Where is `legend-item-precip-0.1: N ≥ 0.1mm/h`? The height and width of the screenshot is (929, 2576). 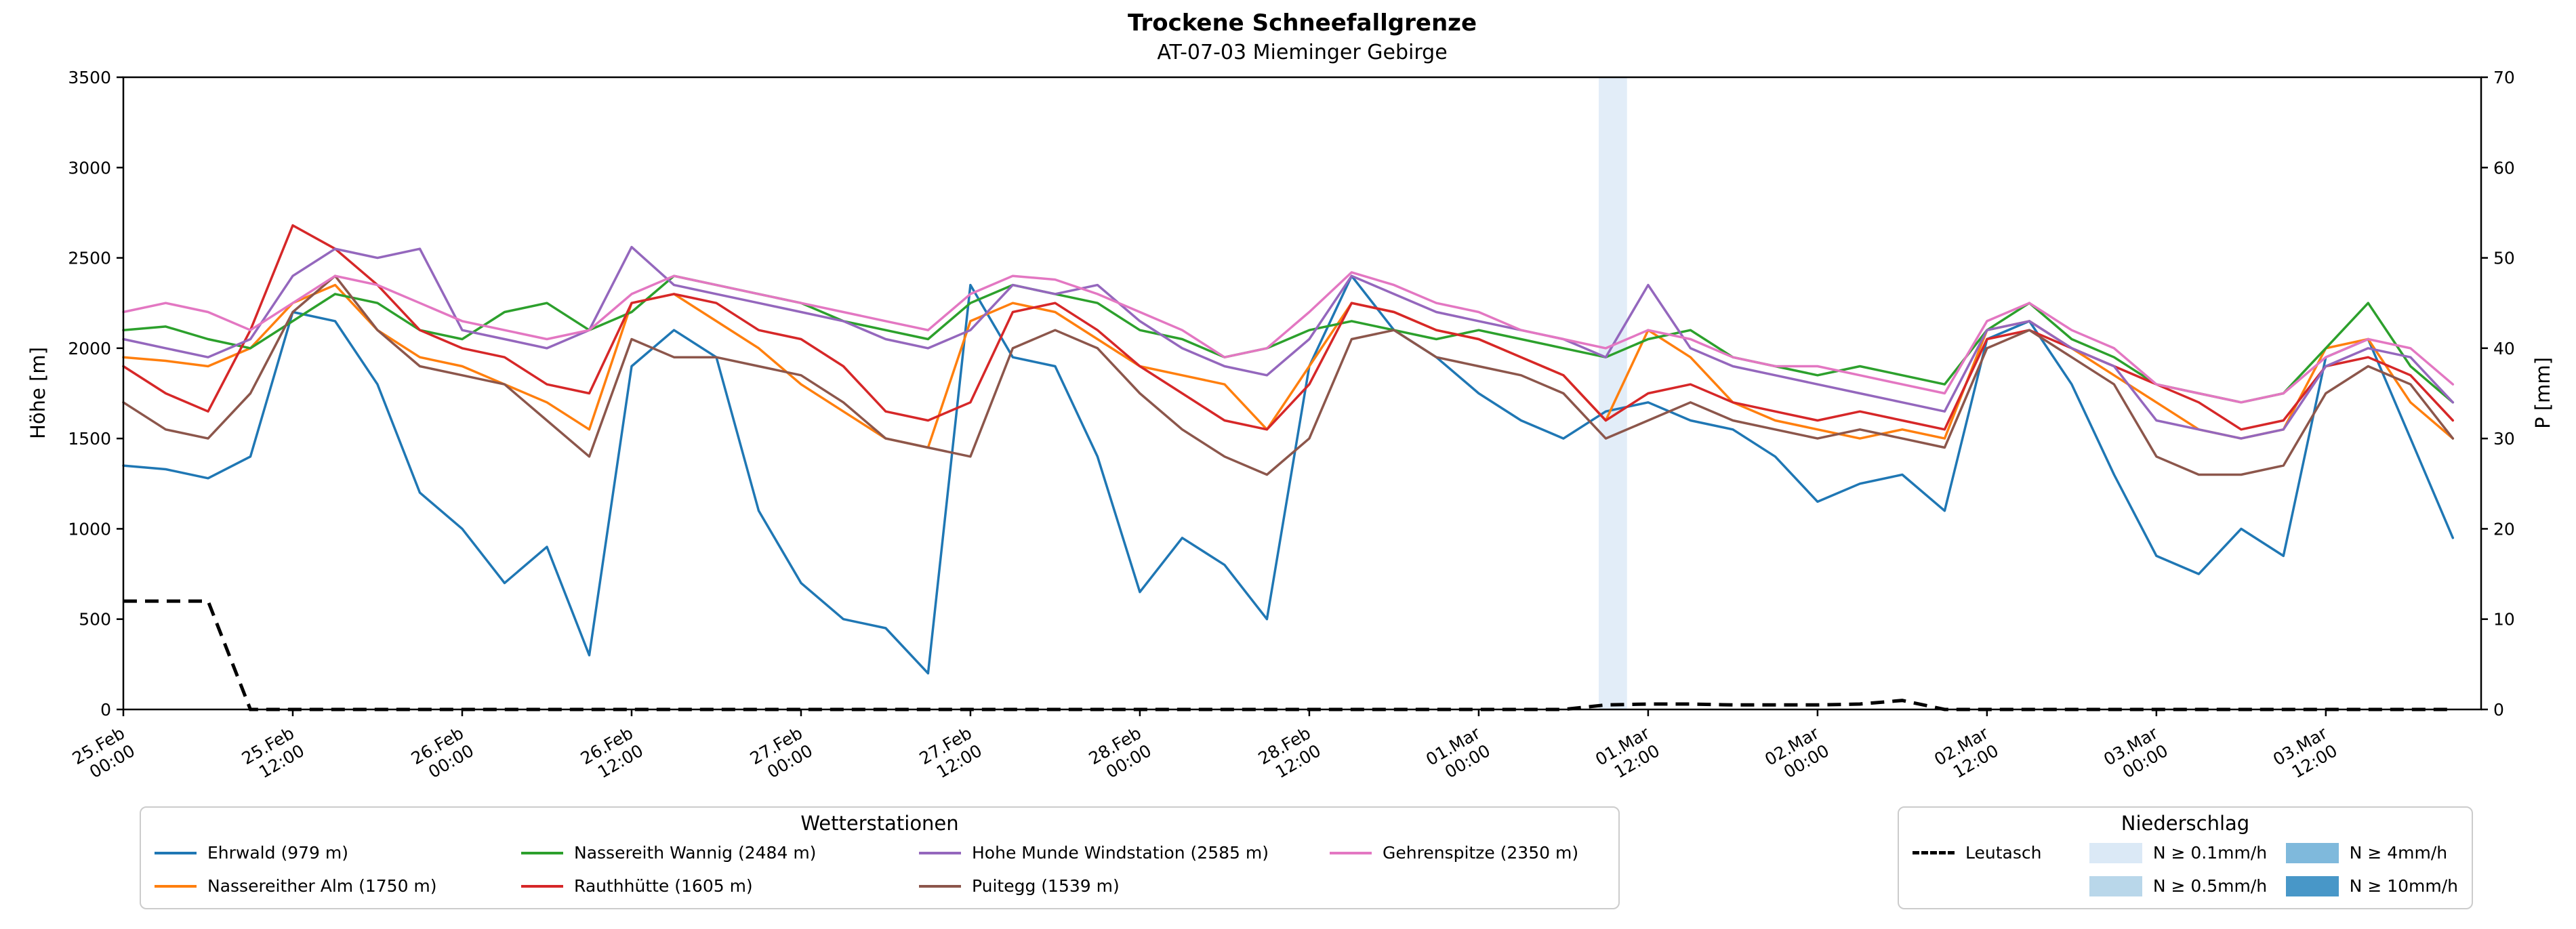
legend-item-precip-0.1: N ≥ 0.1mm/h is located at coordinates (2188, 852).